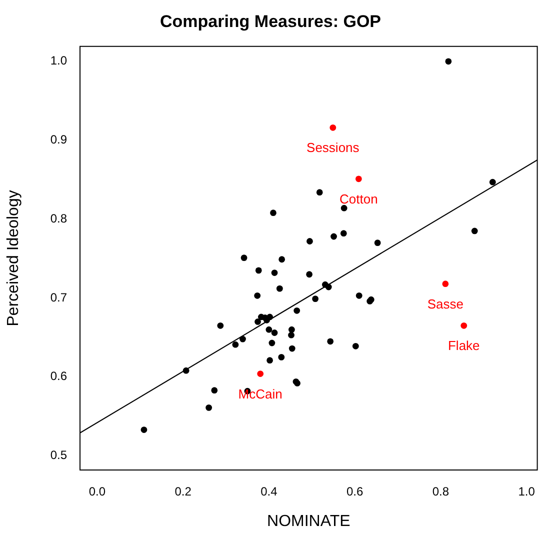  What do you see at coordinates (527, 491) in the screenshot?
I see `x-tick-label: 1.0` at bounding box center [527, 491].